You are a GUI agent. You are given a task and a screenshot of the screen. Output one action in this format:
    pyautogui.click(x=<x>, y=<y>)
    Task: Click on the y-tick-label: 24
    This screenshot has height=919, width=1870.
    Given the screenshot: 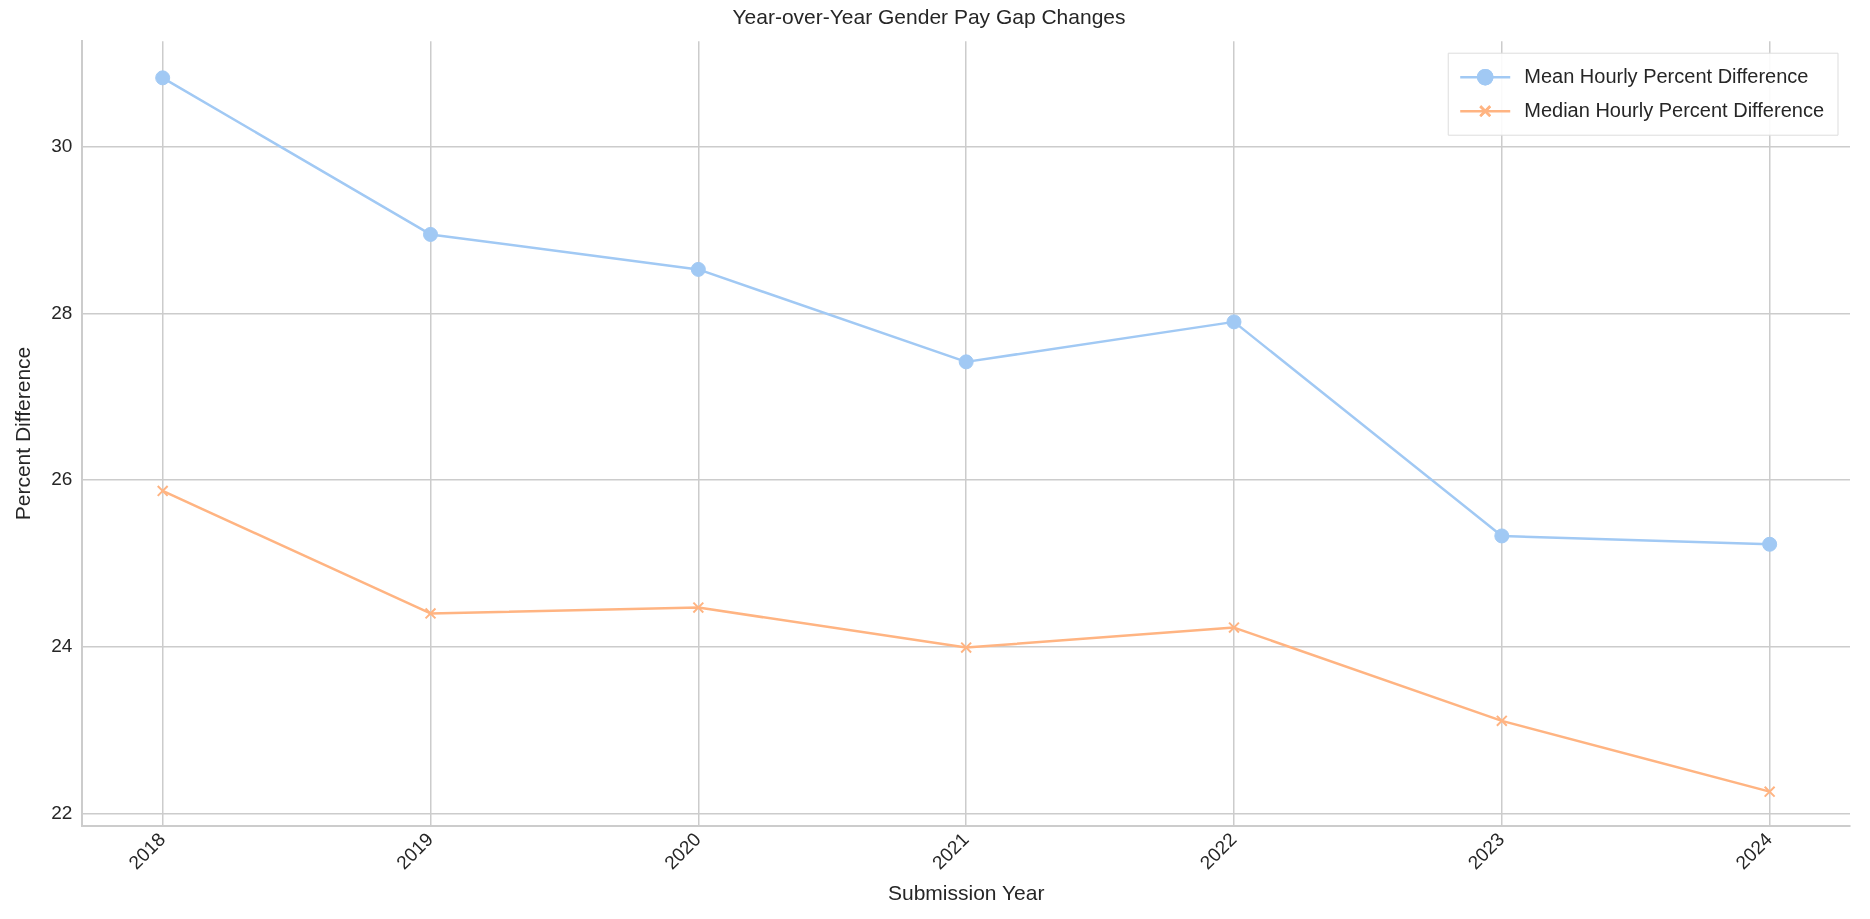 What is the action you would take?
    pyautogui.click(x=62, y=645)
    